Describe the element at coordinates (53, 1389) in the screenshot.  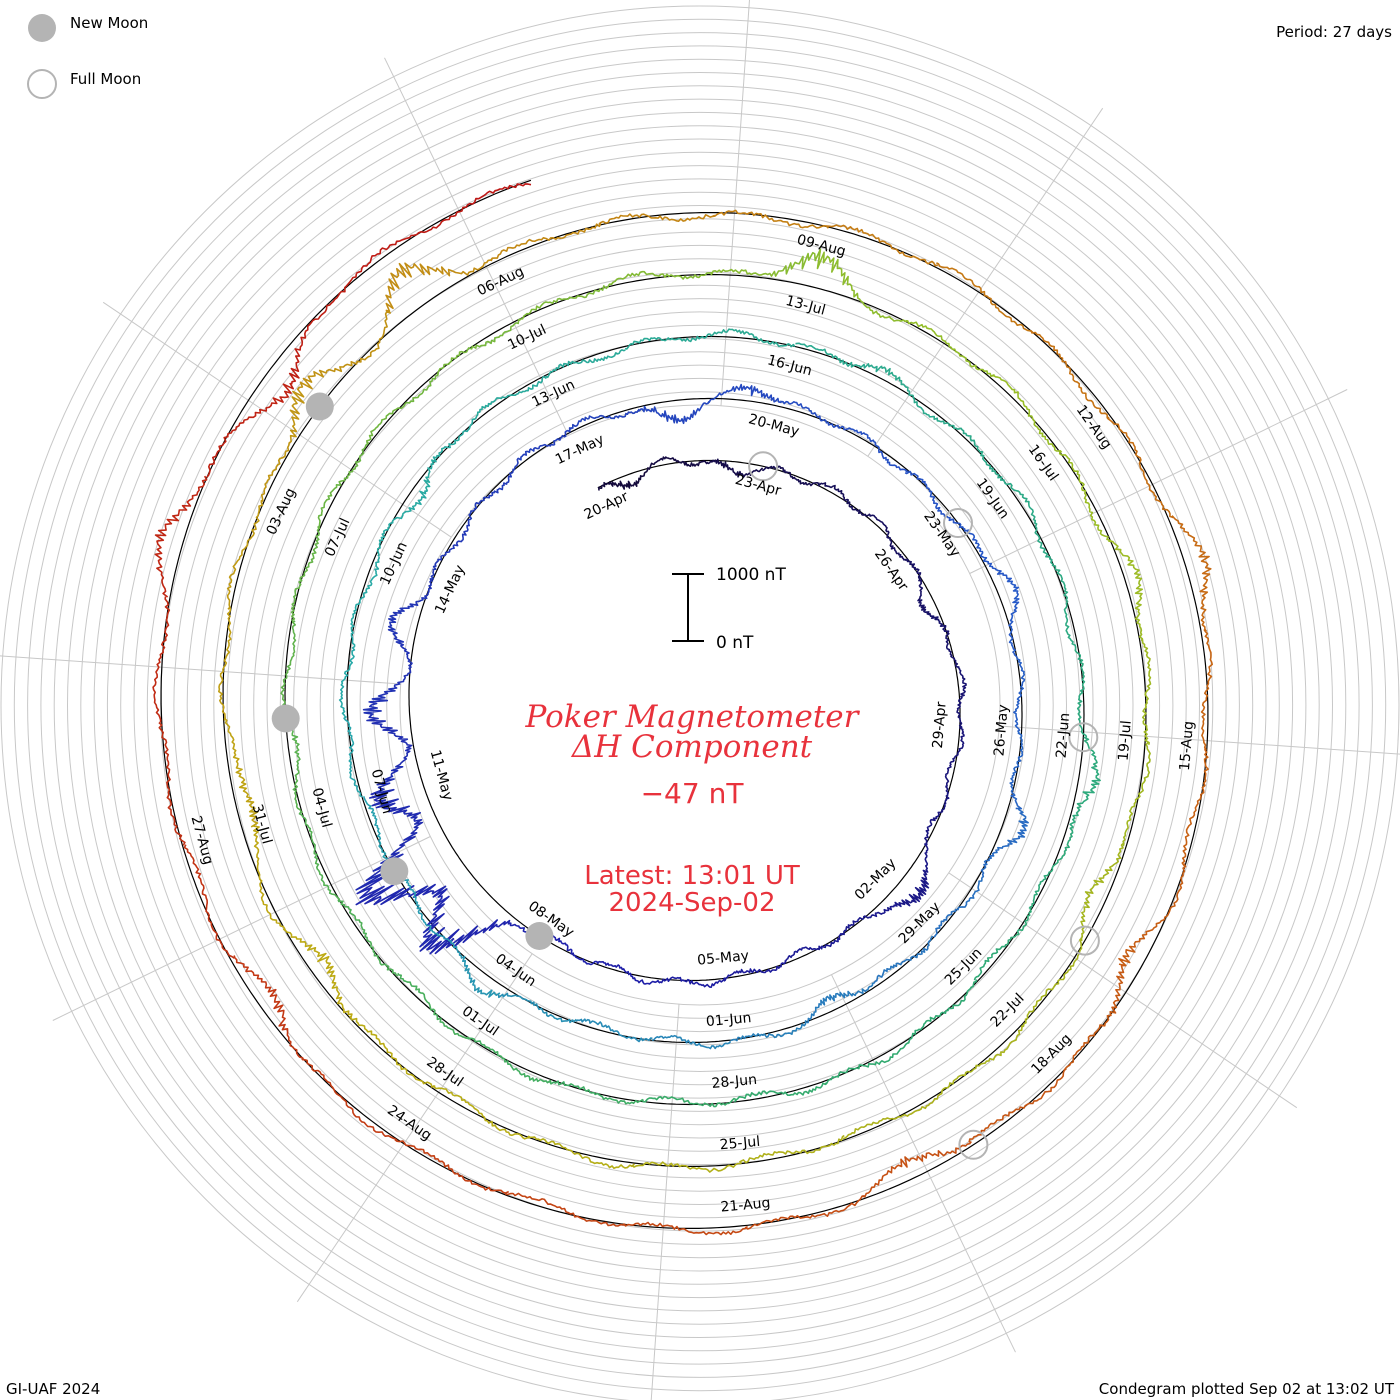
I see `credit-label: GI-UAF 2024` at that location.